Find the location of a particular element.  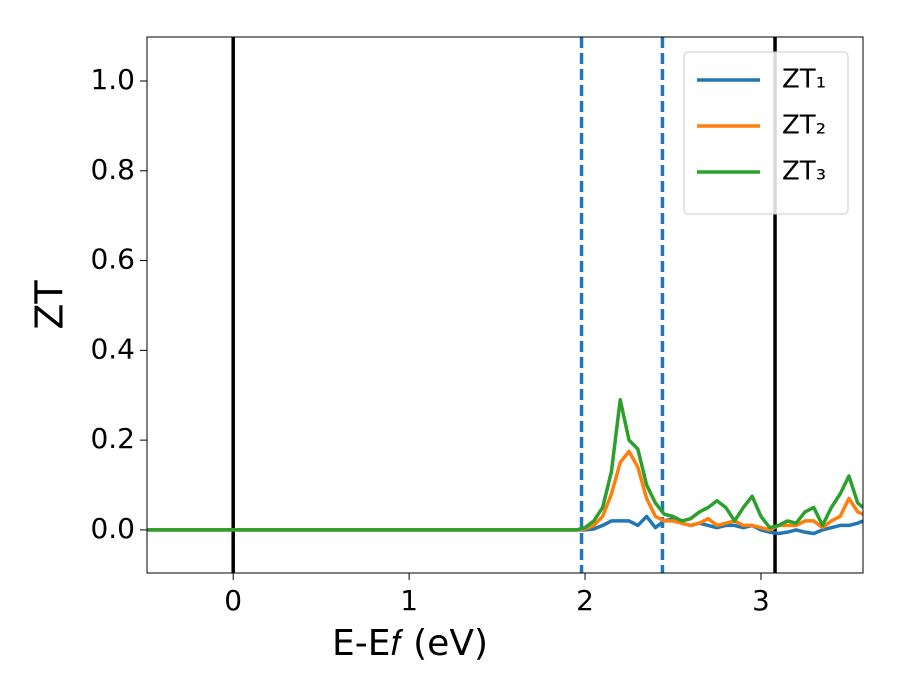

y-tick-label: 0.0 is located at coordinates (112, 528).